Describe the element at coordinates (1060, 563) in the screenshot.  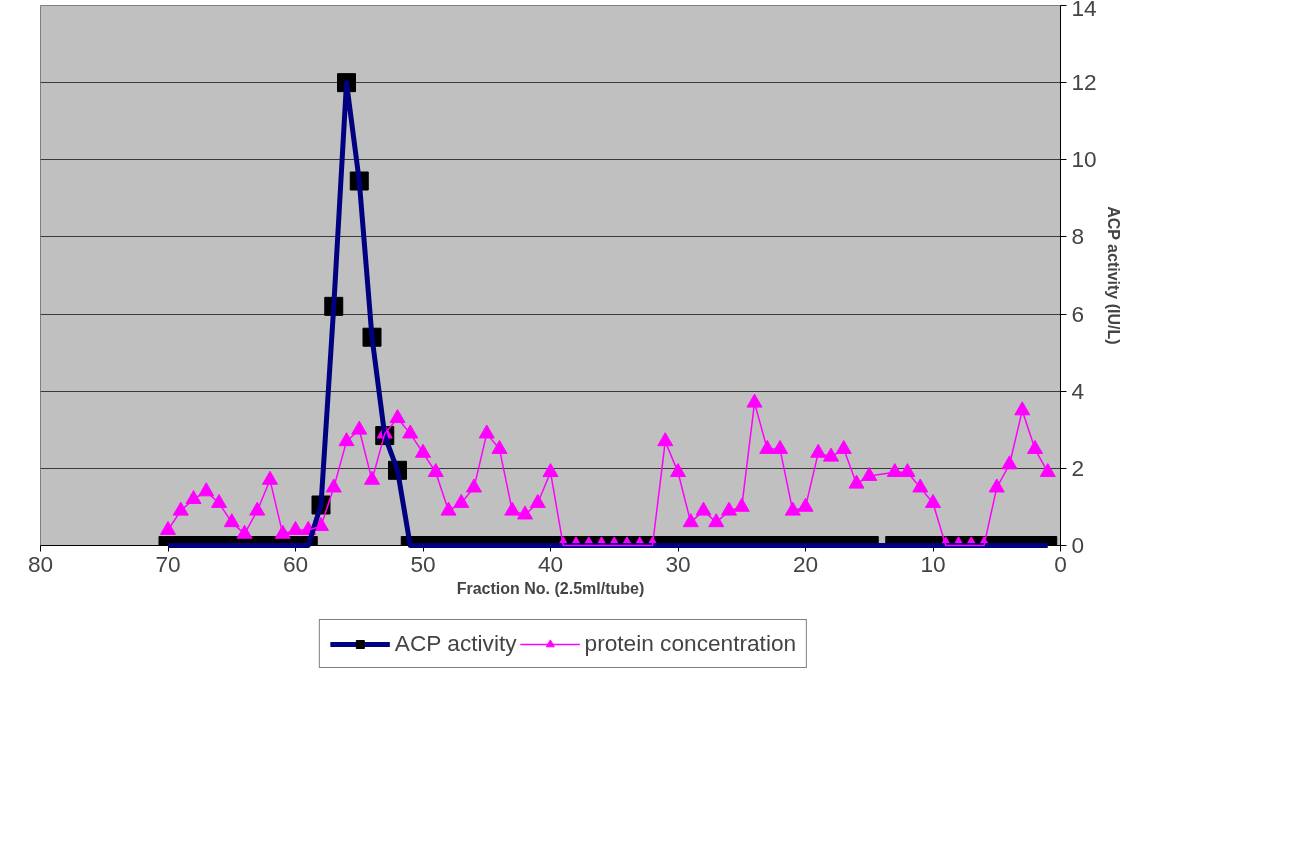
I see `x-tick-label: 0` at that location.